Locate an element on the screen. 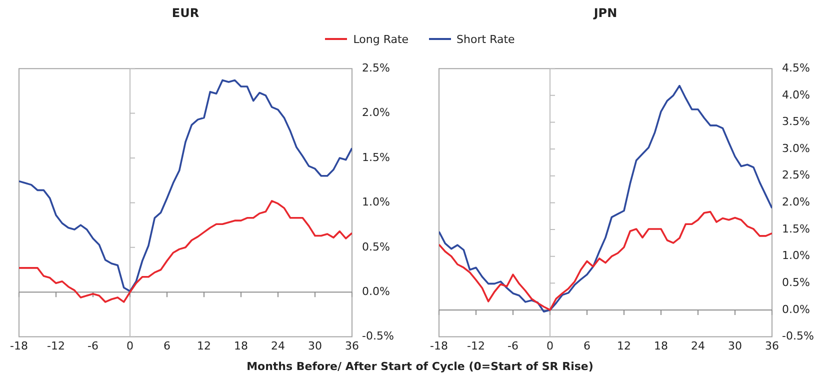 This screenshot has height=386, width=840. x-axis-title: Months Before/ After Start of Cycle (0=Start of SR Rise) is located at coordinates (420, 366).